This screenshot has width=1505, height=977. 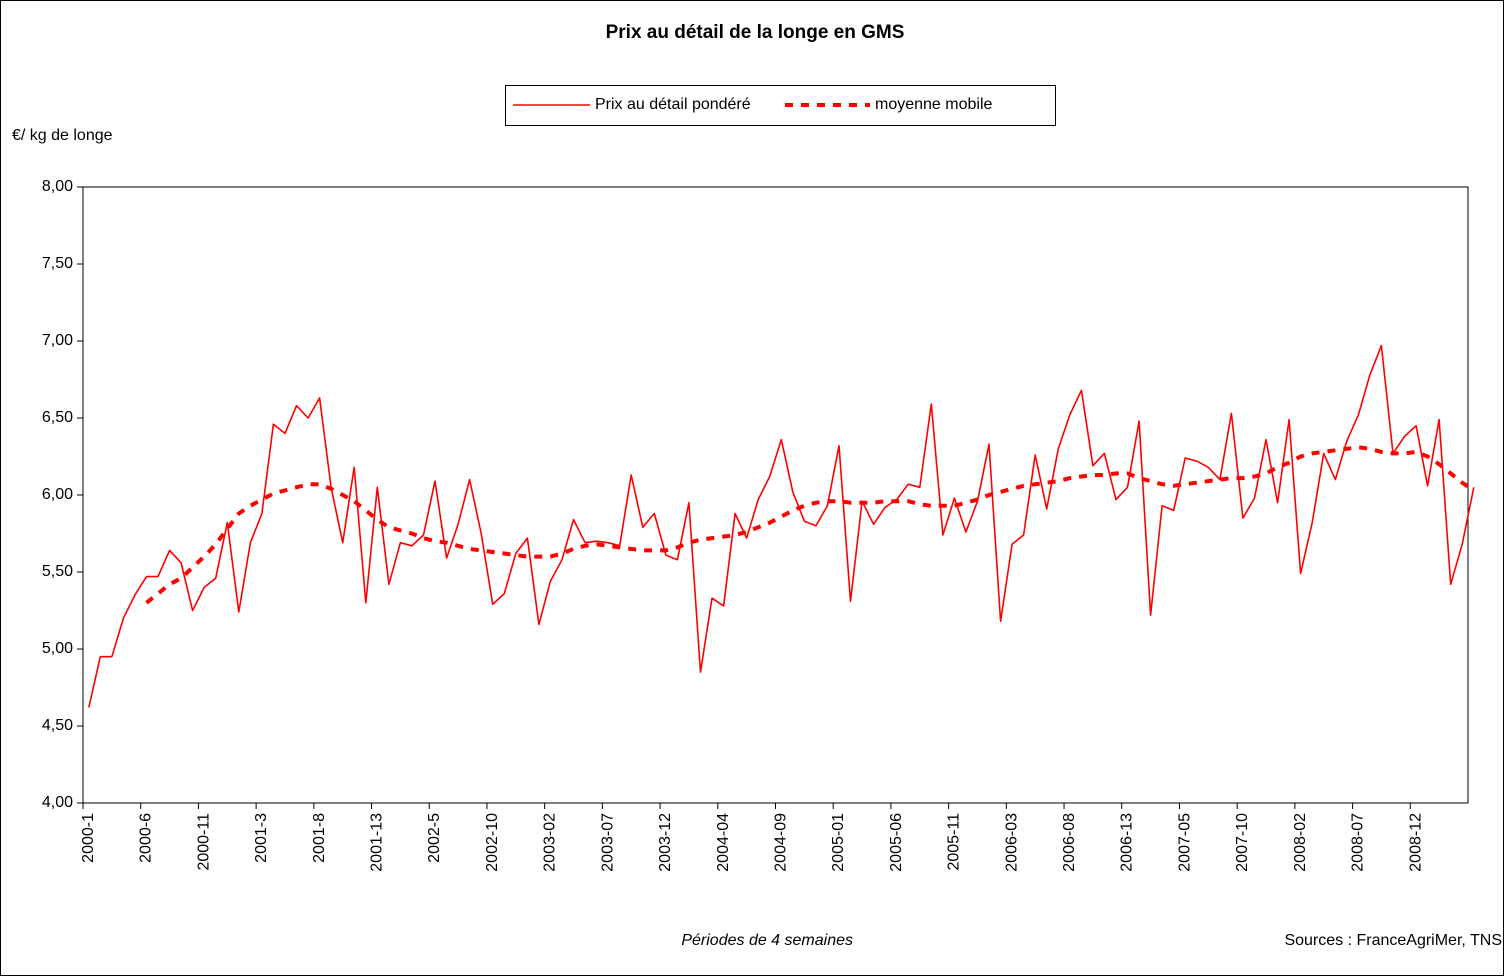 I want to click on y-tick-label: 5,00, so click(x=57, y=648).